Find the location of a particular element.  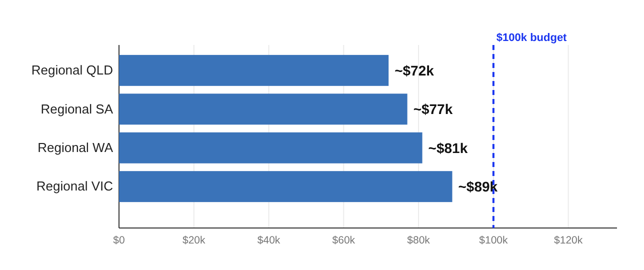

y-tick-label: Regional QLD is located at coordinates (72, 70).